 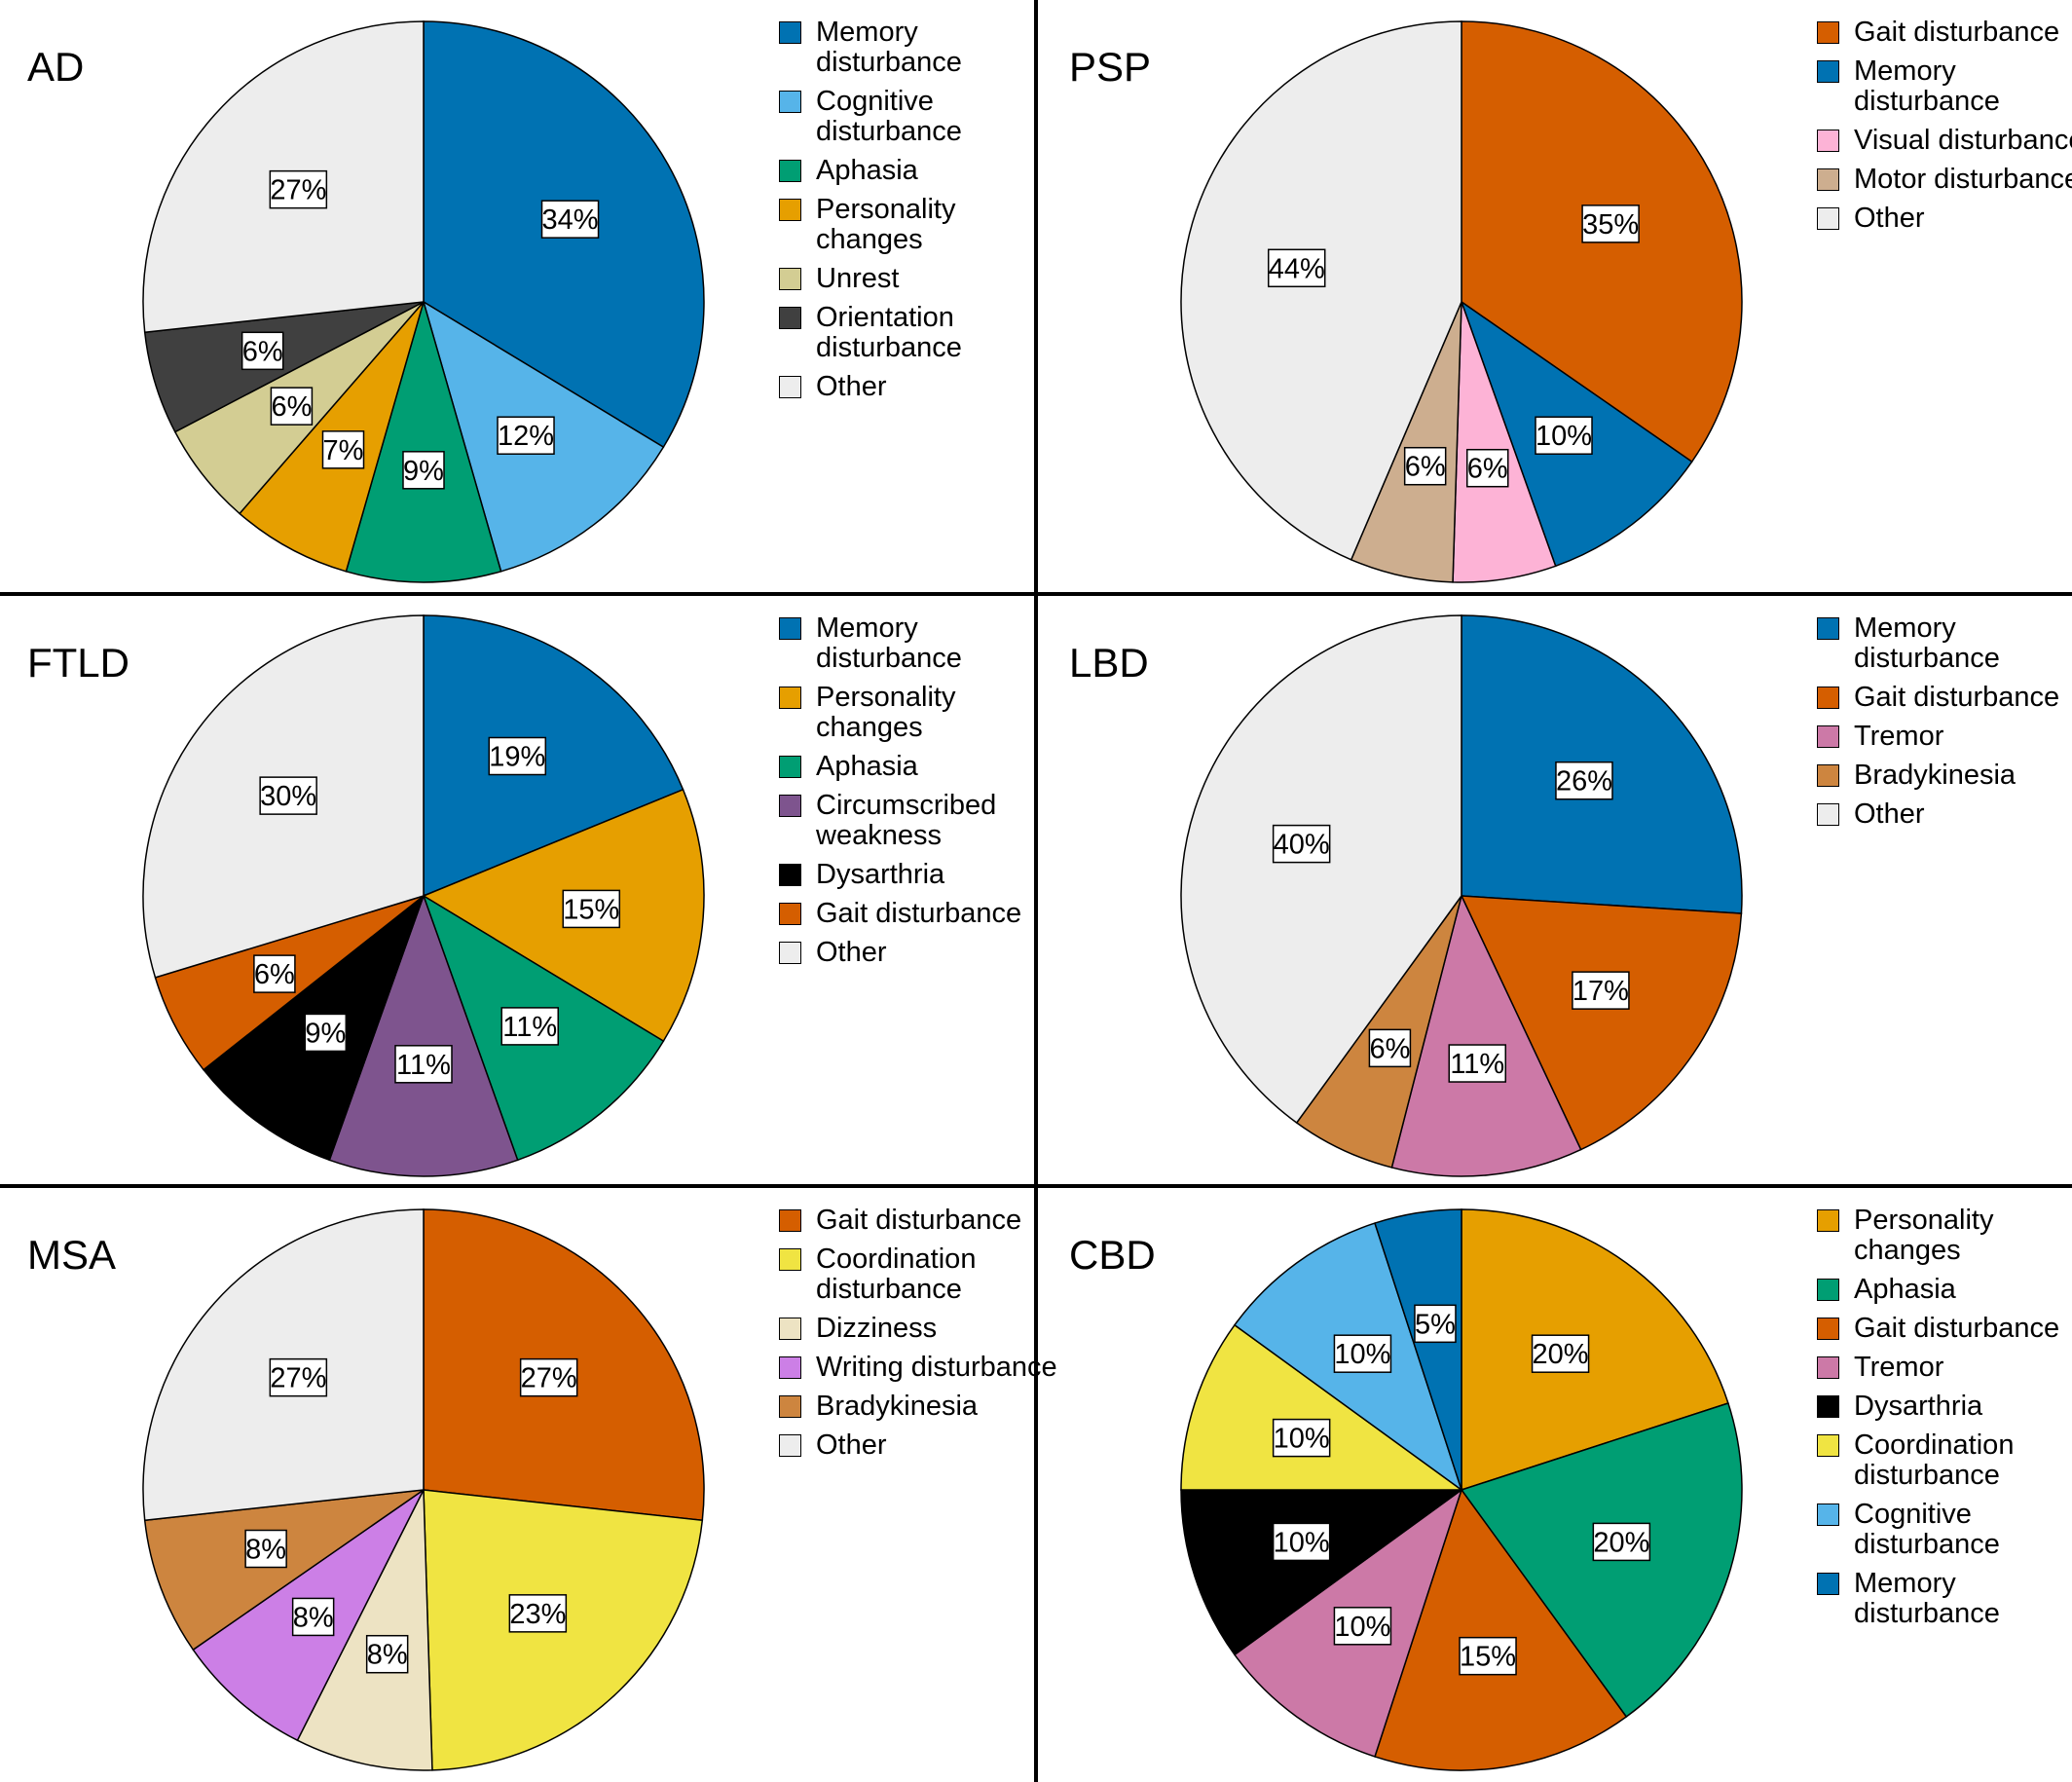 What do you see at coordinates (56, 67) in the screenshot?
I see `chart-title: AD` at bounding box center [56, 67].